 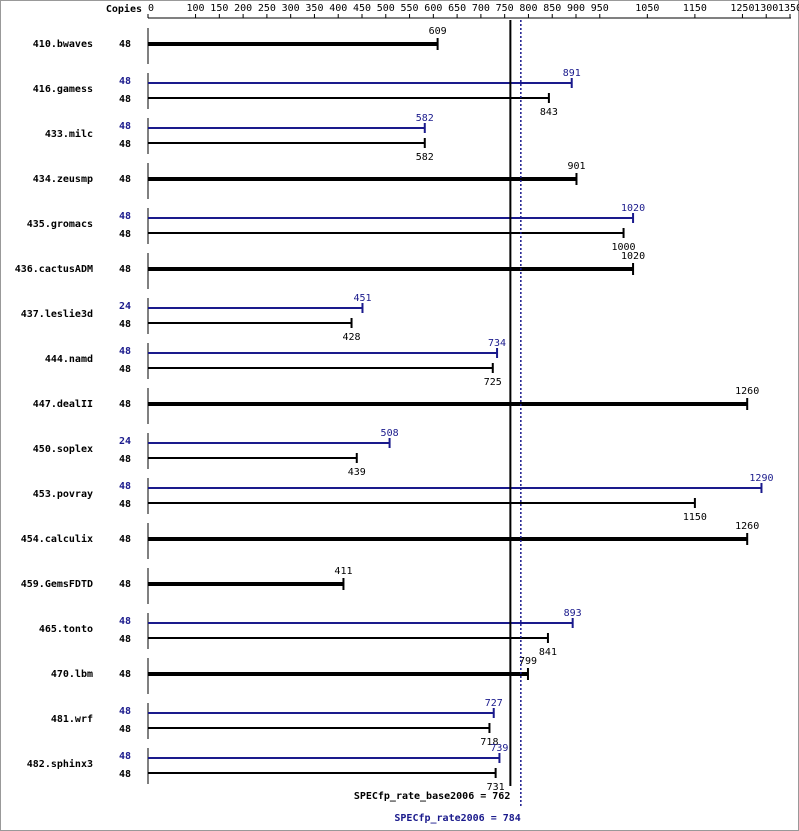 I want to click on benchmark-label: 433.milc, so click(x=69, y=134).